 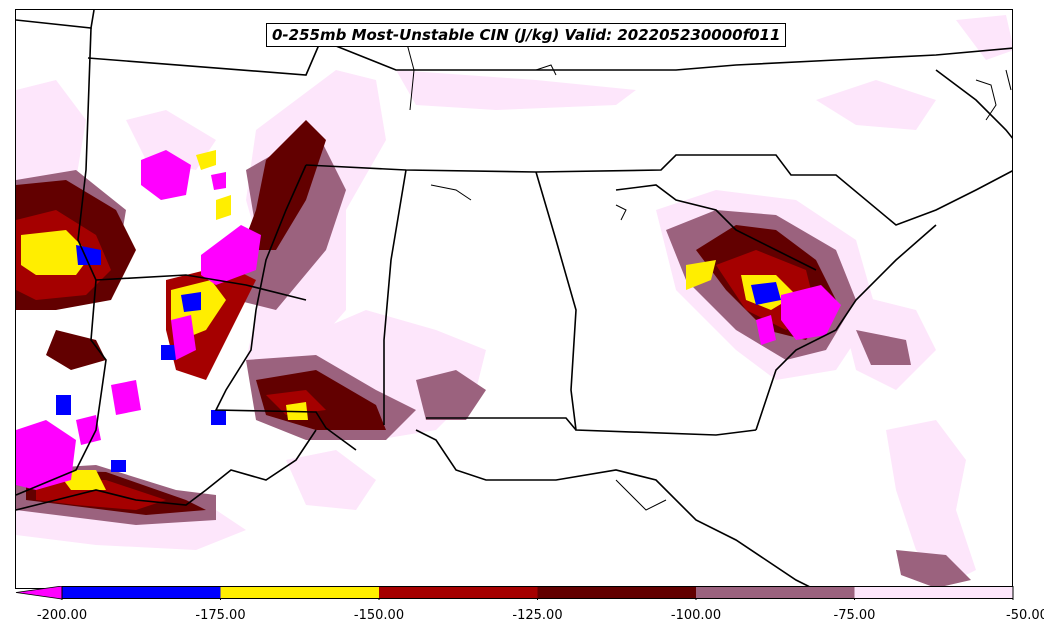 What do you see at coordinates (537, 615) in the screenshot?
I see `colorbar-tick-label: -125.00` at bounding box center [537, 615].